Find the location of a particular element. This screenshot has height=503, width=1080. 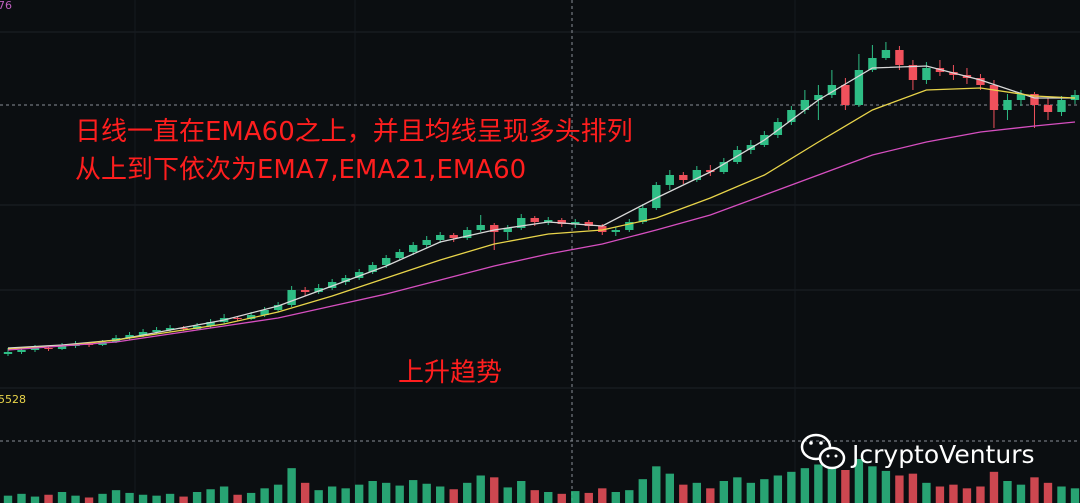

annotation: 从上到下依次为EMA7,EMA21,EMA60 is located at coordinates (300, 170).